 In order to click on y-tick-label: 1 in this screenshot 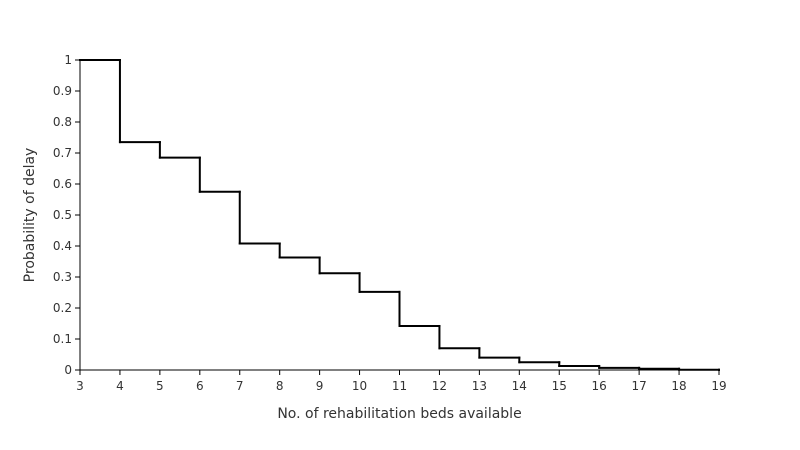, I will do `click(68, 60)`.